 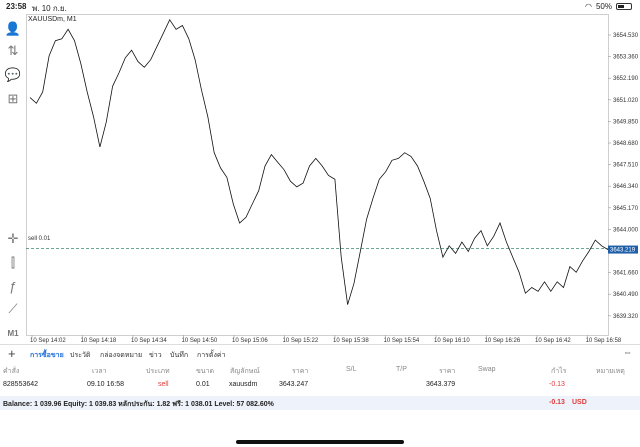 I want to click on battery-icon, so click(x=624, y=6).